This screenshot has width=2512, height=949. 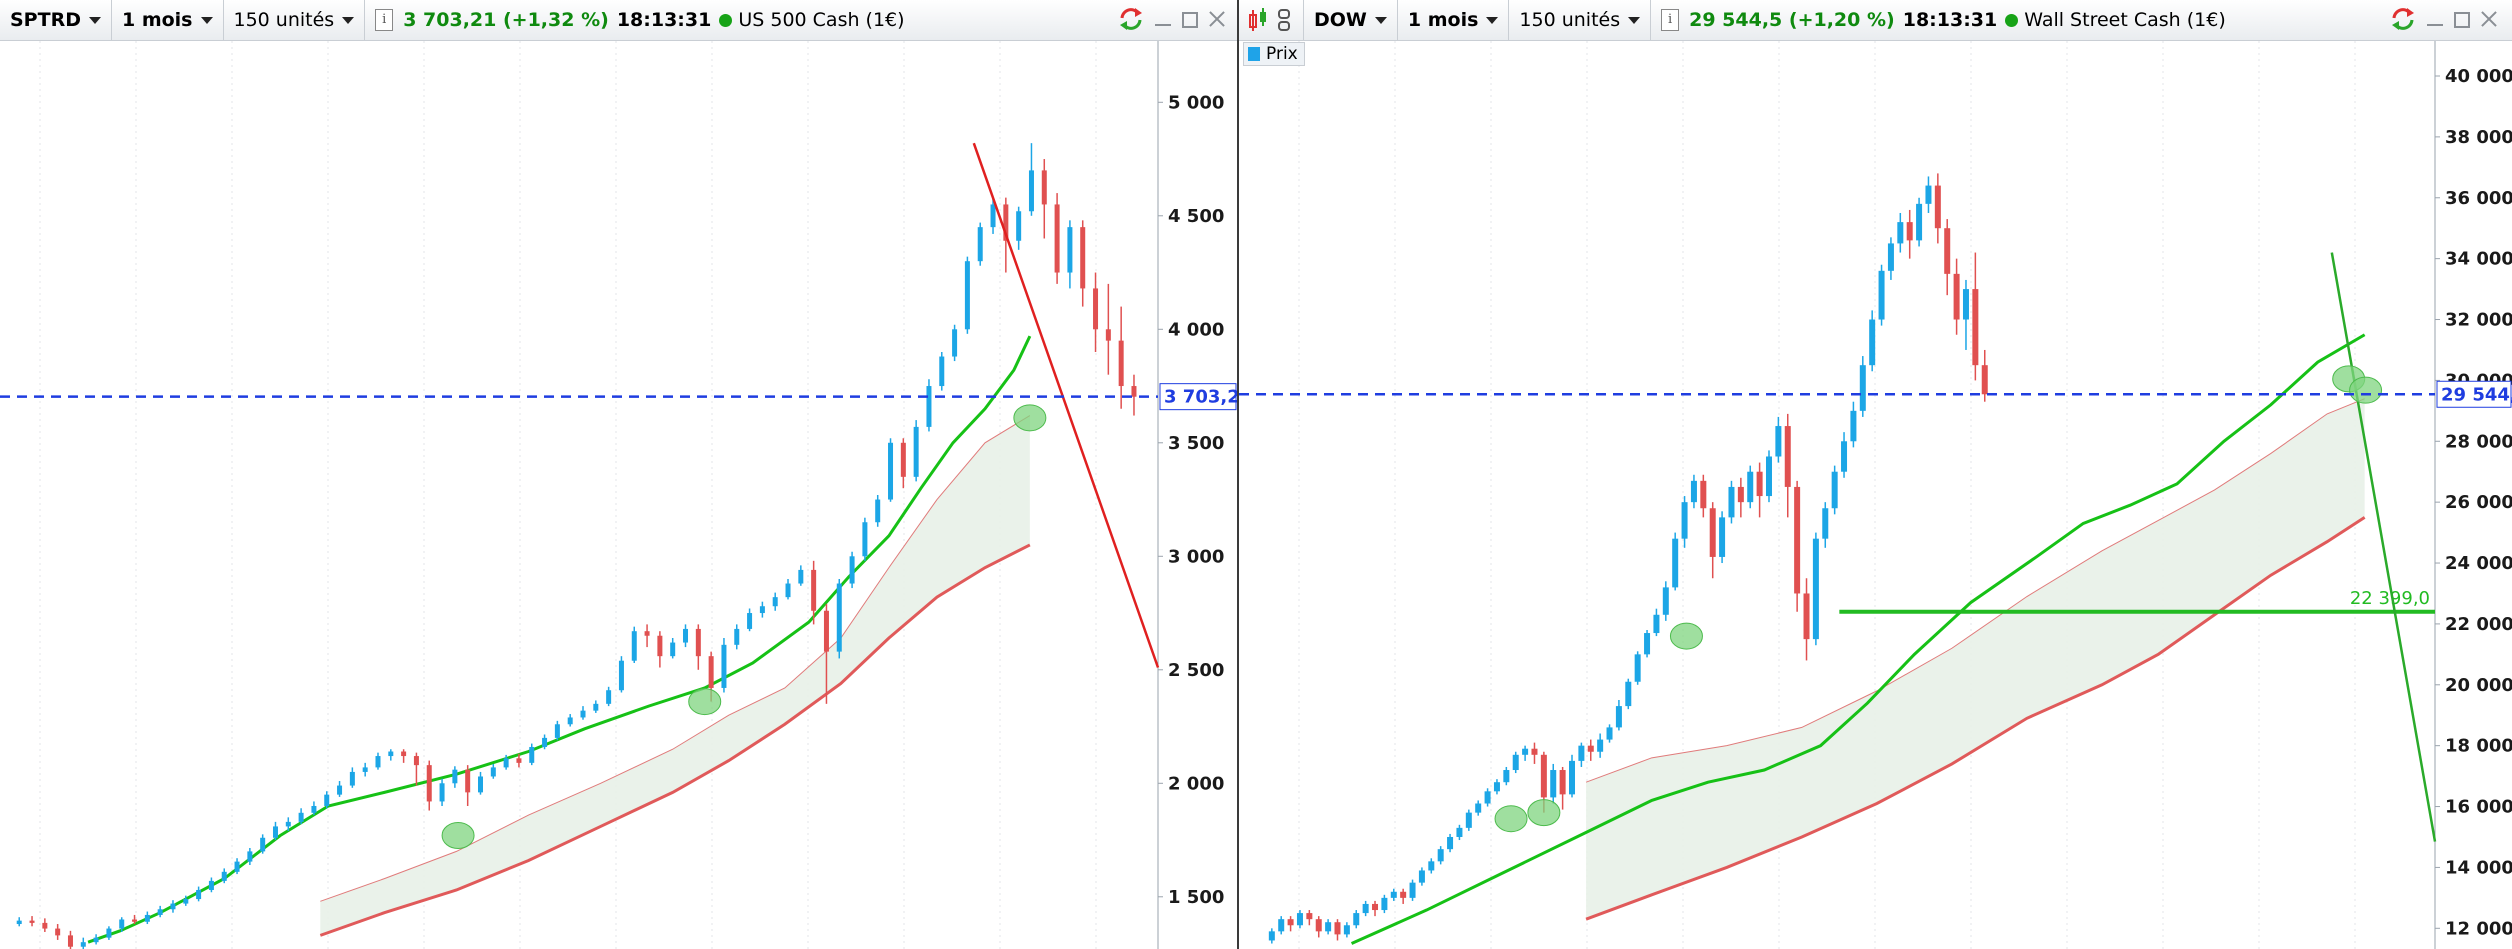 I want to click on y-tick-label: 40 000, so click(x=2478, y=76).